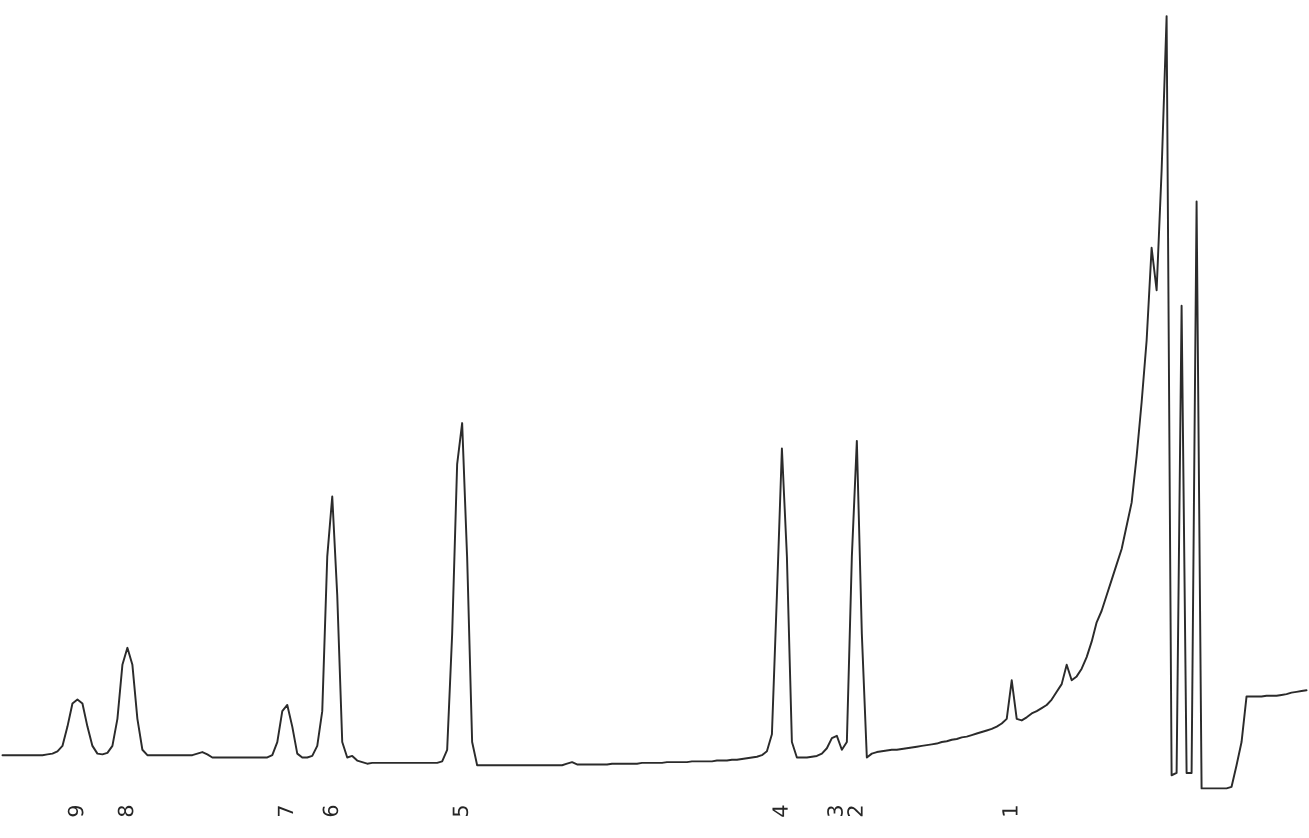  Describe the element at coordinates (780, 811) in the screenshot. I see `x-tick-label: 4` at that location.